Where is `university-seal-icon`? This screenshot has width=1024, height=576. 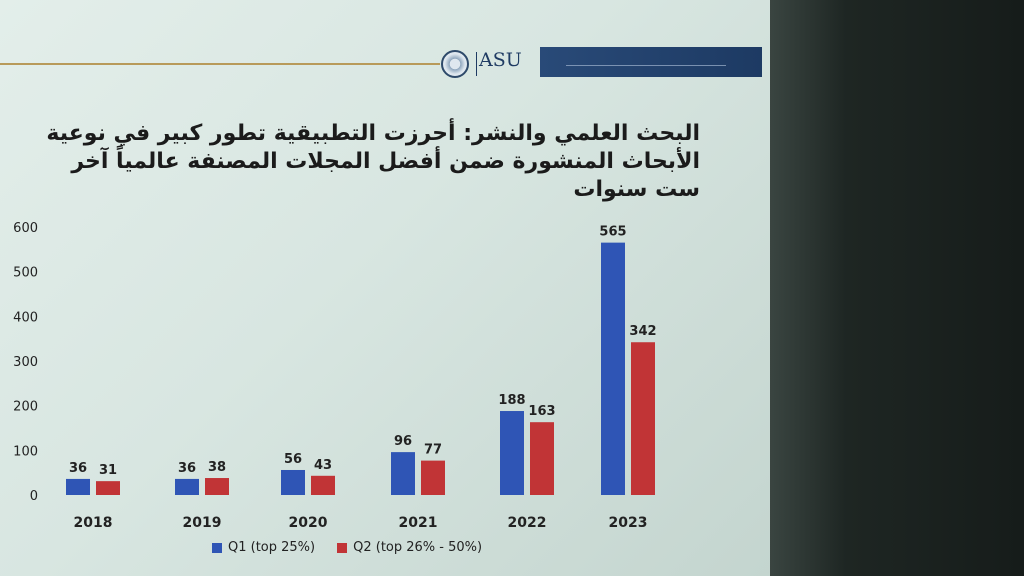
university-seal-icon is located at coordinates (455, 64).